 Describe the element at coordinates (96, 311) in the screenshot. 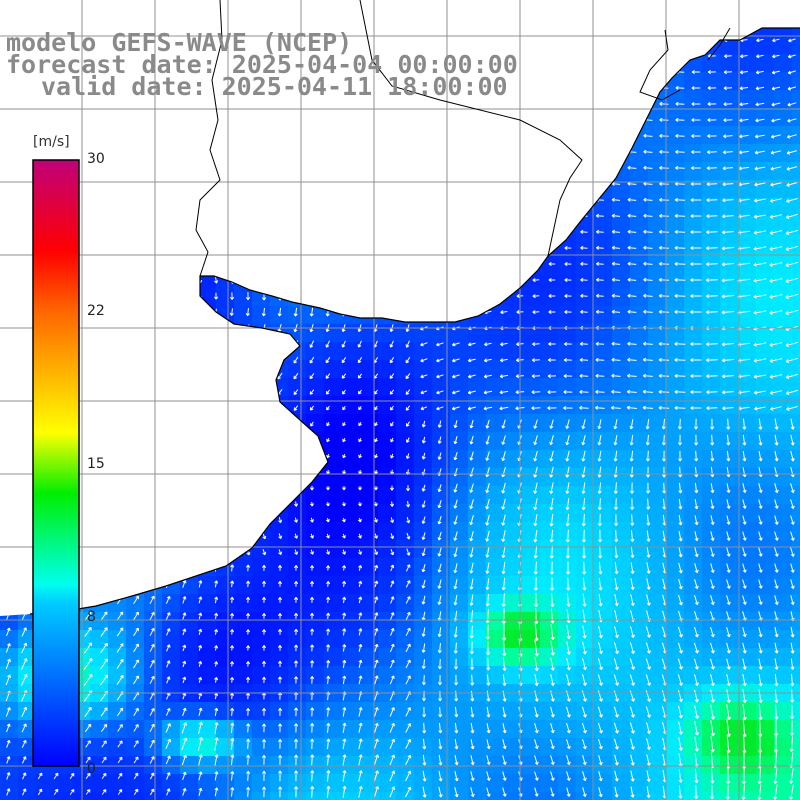

I see `colorbar-tick-22: 22` at that location.